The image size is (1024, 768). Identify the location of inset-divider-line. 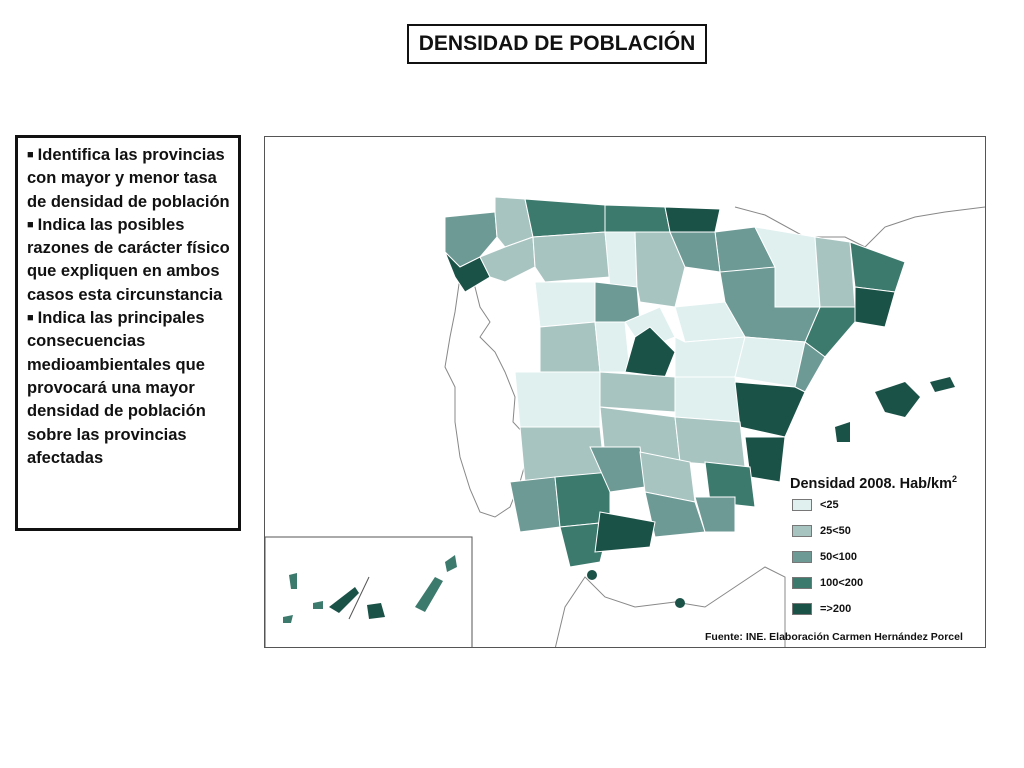
(359, 598).